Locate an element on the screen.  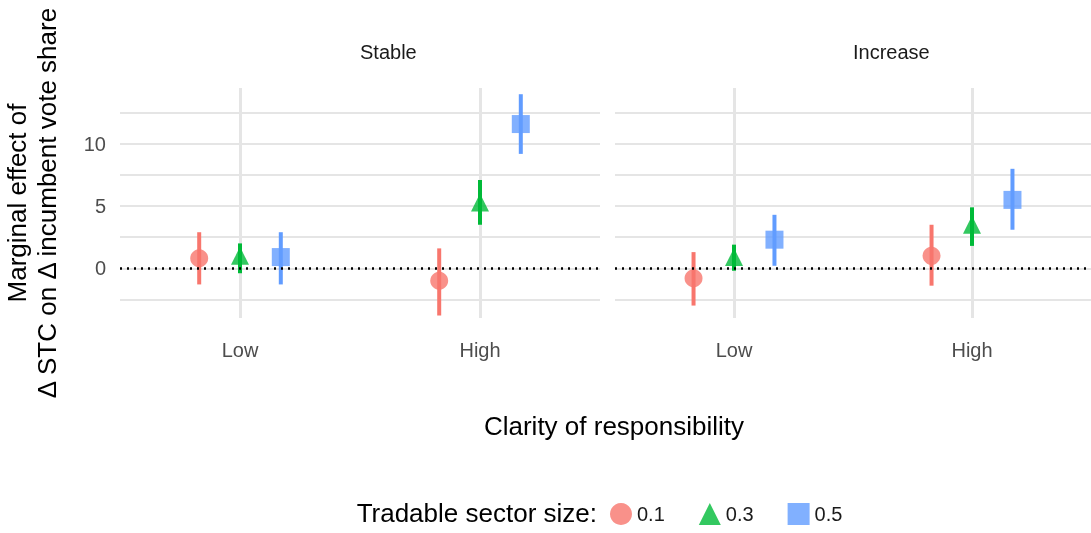
y-axis-title: Marginal effect of Δ STC on Δ incumbent vote share is located at coordinates (32, 203).